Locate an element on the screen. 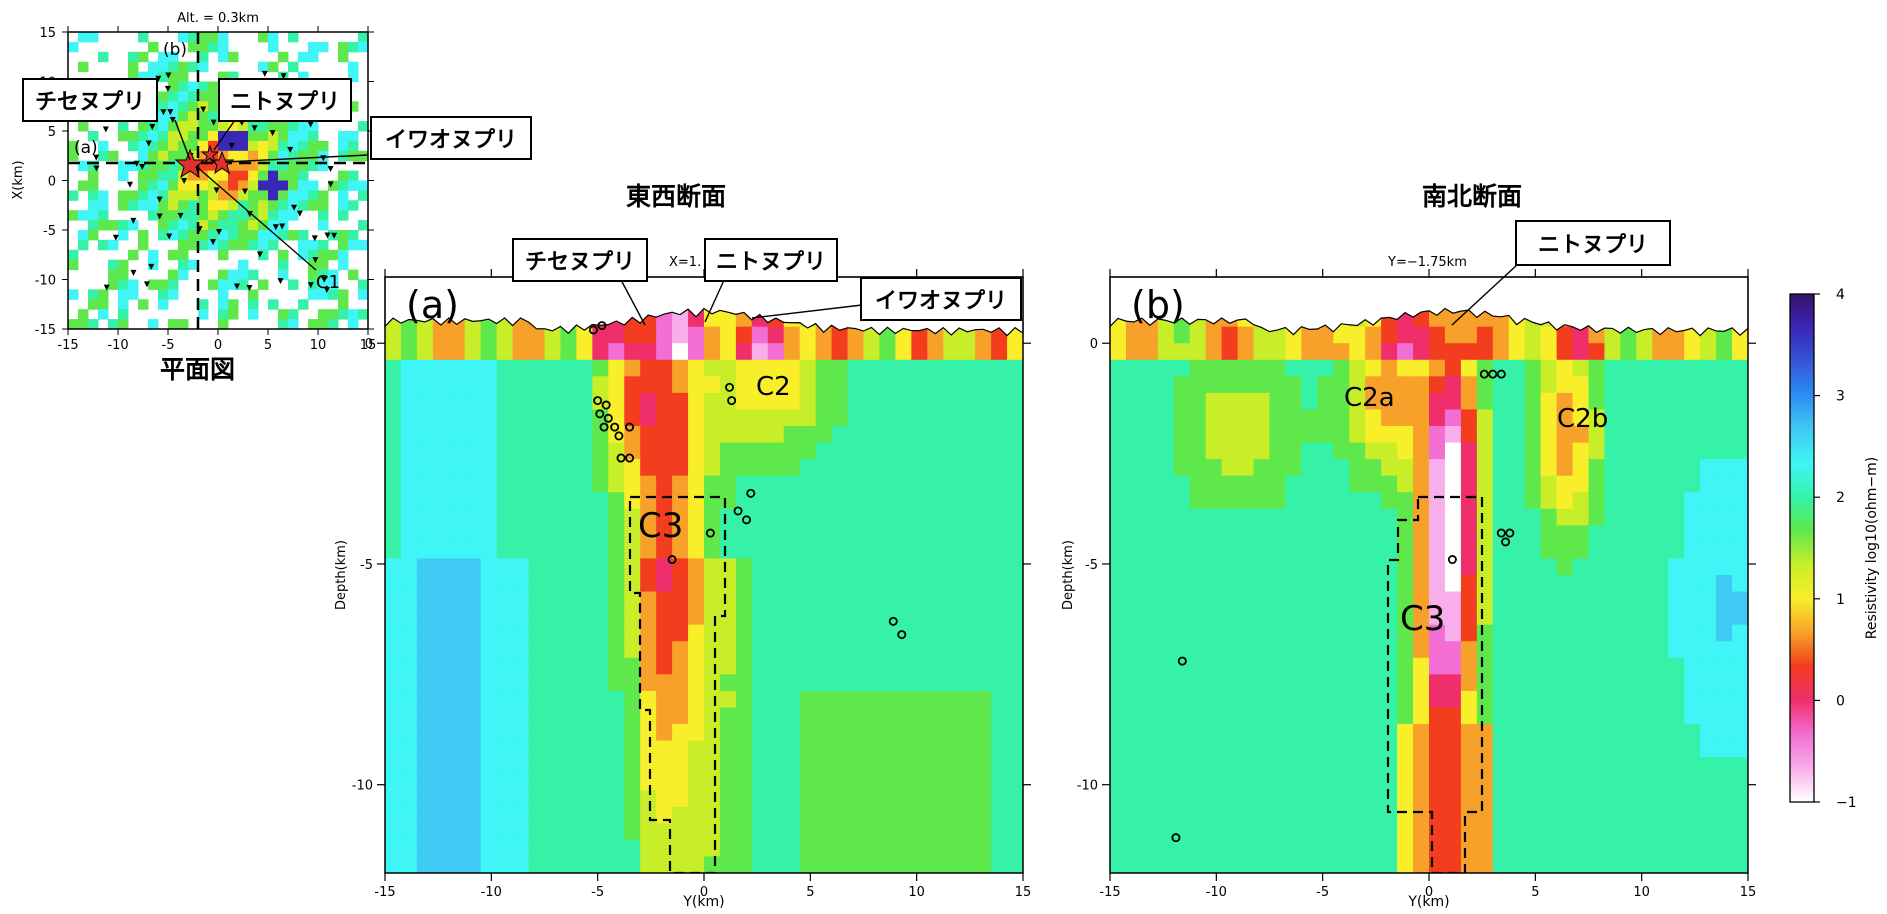 Image resolution: width=1887 pixels, height=914 pixels. x-tick-label: 5 is located at coordinates (810, 892).